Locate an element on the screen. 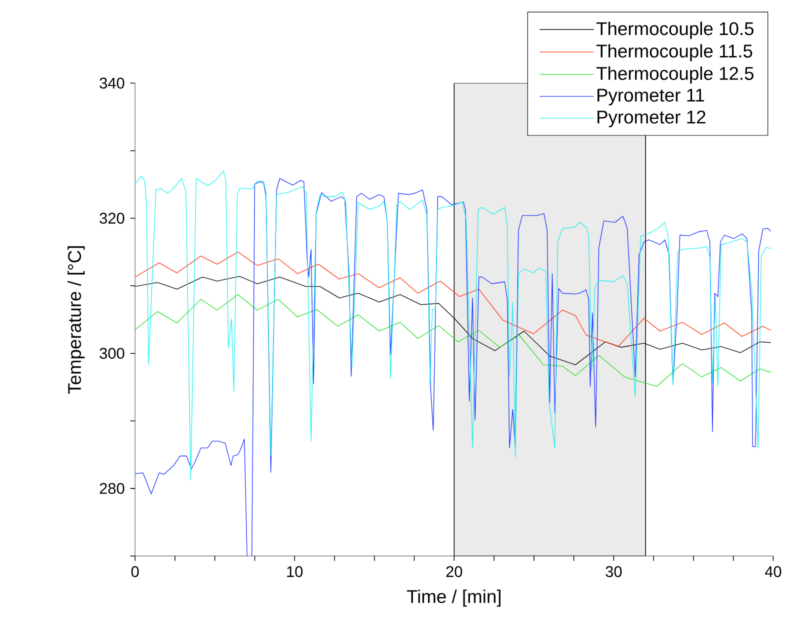  x-tick-label: 40 is located at coordinates (773, 571).